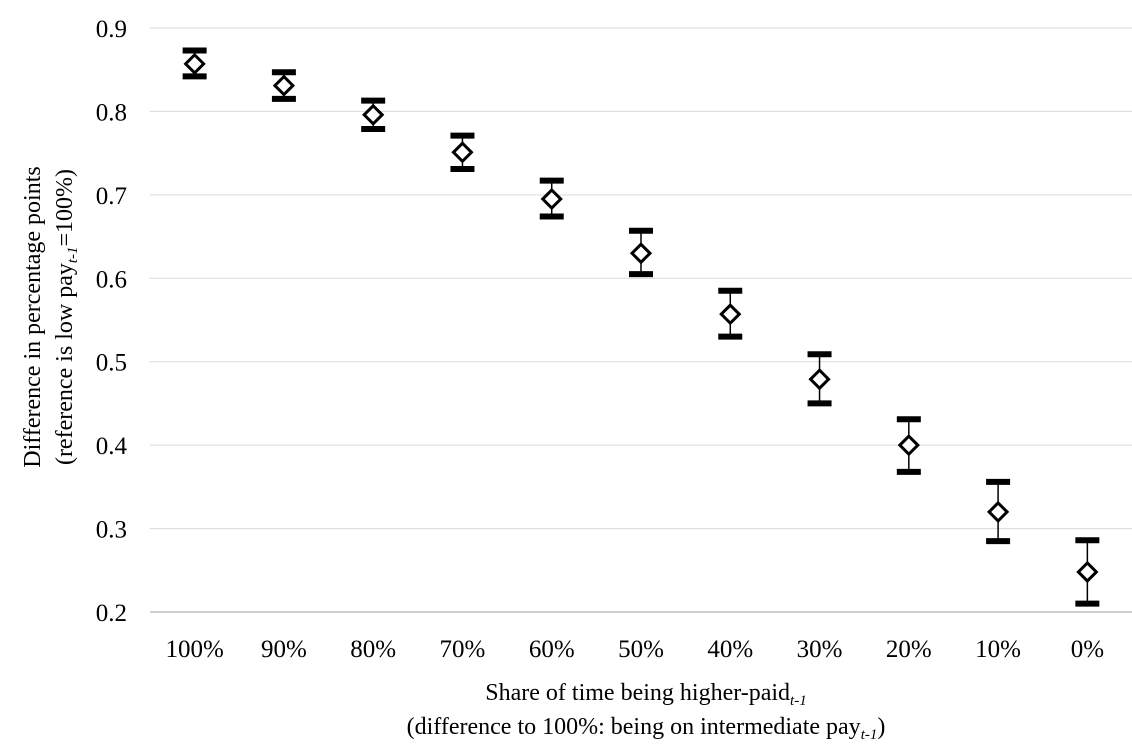  What do you see at coordinates (552, 649) in the screenshot?
I see `x-tick-label: 60%` at bounding box center [552, 649].